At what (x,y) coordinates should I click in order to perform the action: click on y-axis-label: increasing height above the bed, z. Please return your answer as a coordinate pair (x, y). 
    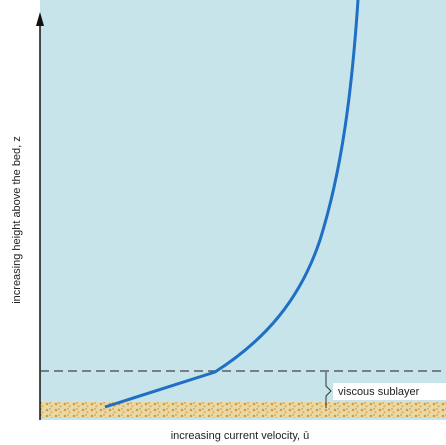
    Looking at the image, I should click on (17, 220).